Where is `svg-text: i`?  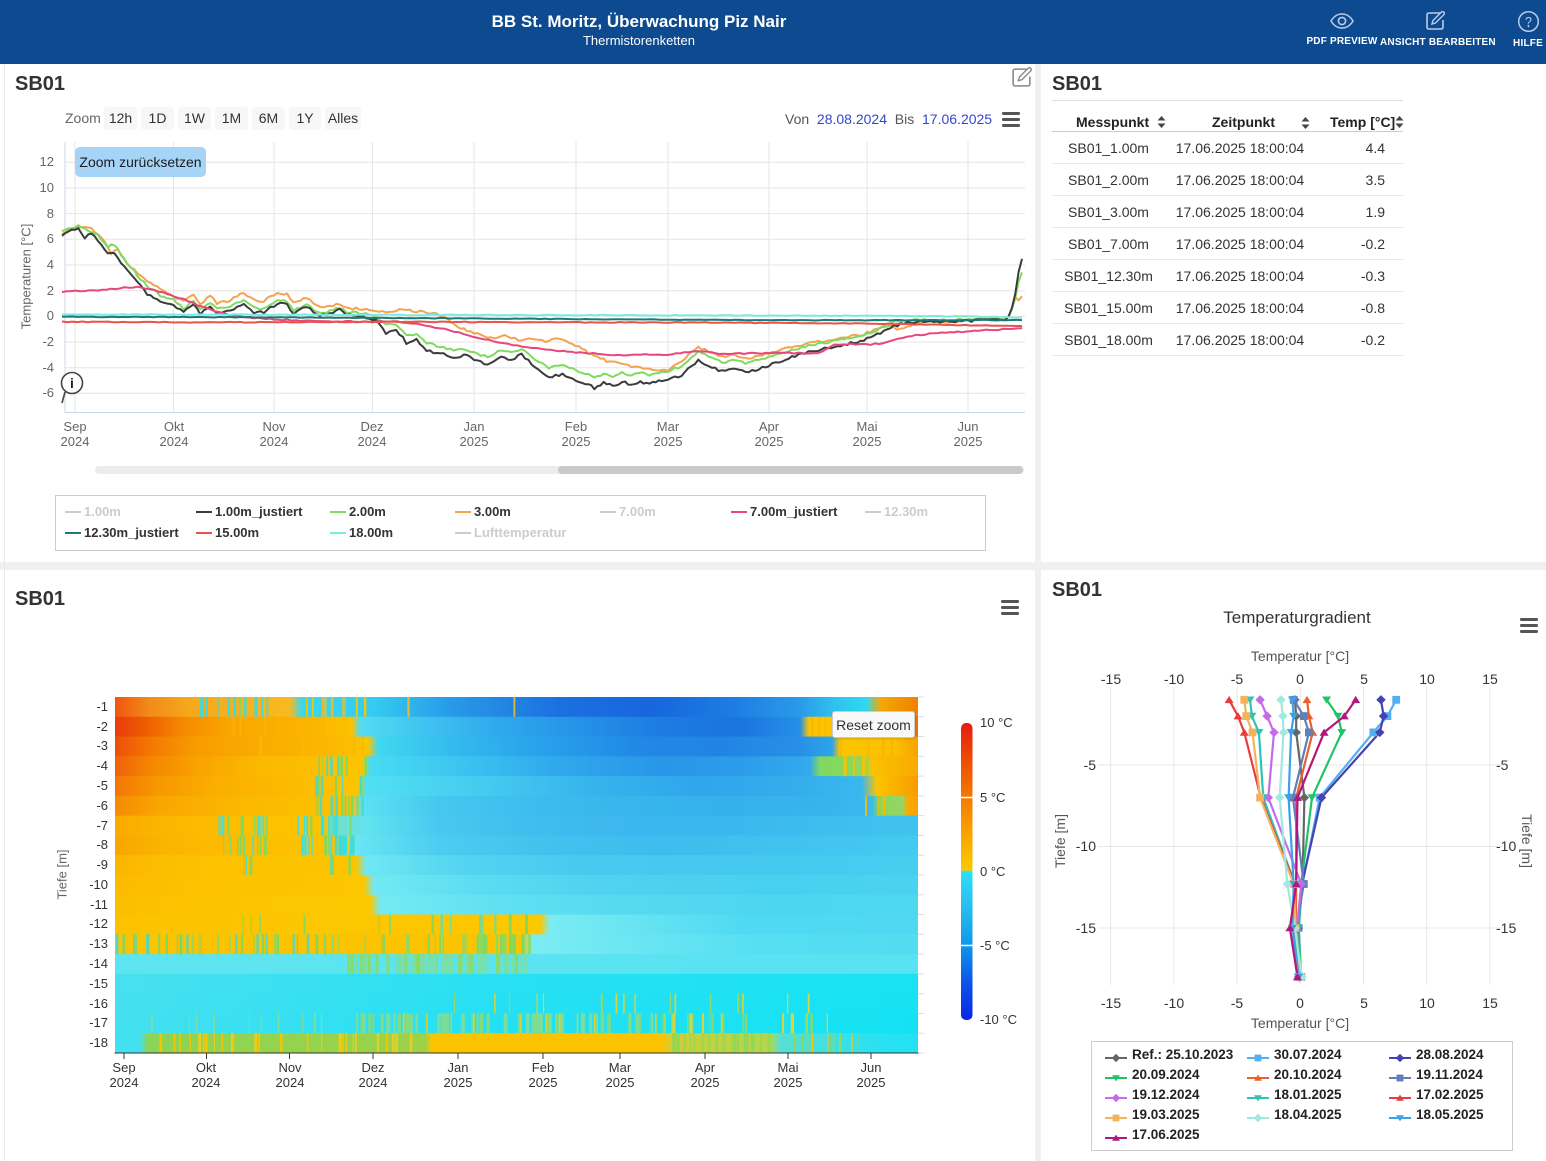
svg-text: i is located at coordinates (72, 383).